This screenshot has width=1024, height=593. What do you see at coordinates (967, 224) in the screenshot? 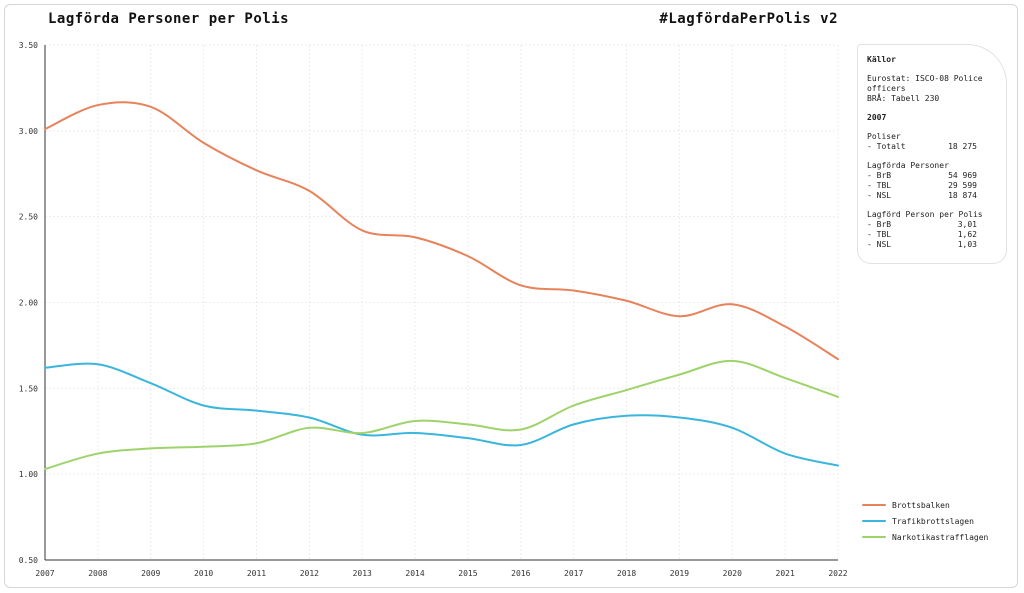
I see `row-value: 3,01` at bounding box center [967, 224].